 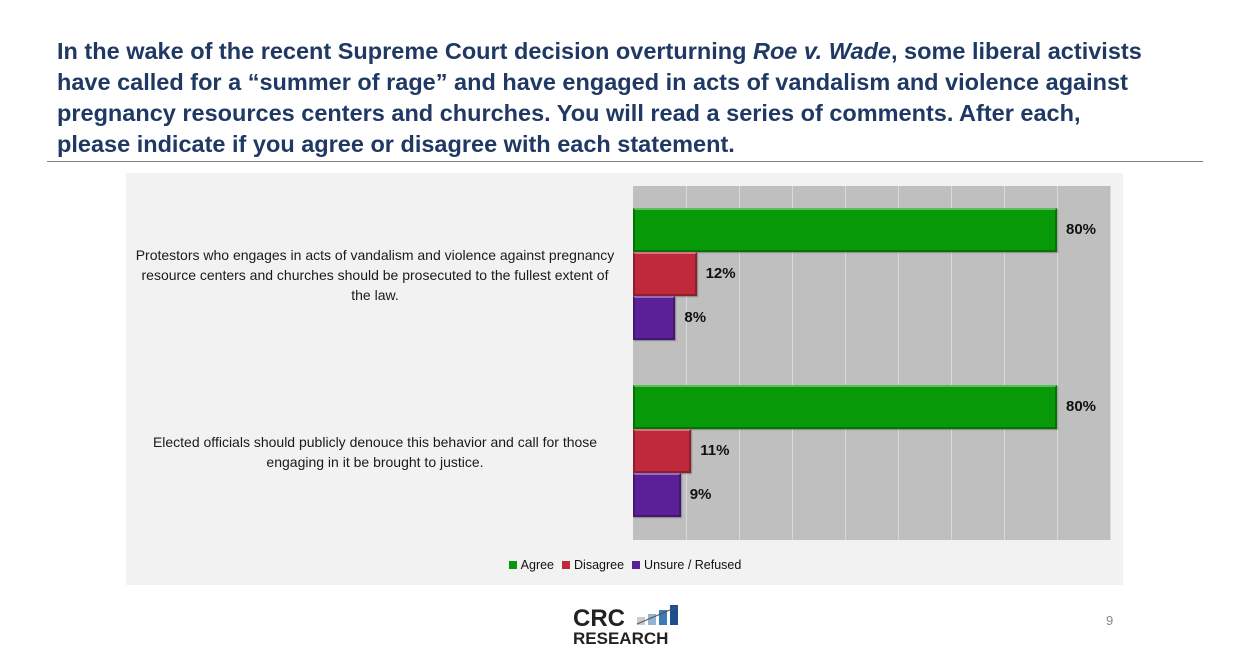 What do you see at coordinates (821, 51) in the screenshot?
I see `title-italic: Roe v. Wade` at bounding box center [821, 51].